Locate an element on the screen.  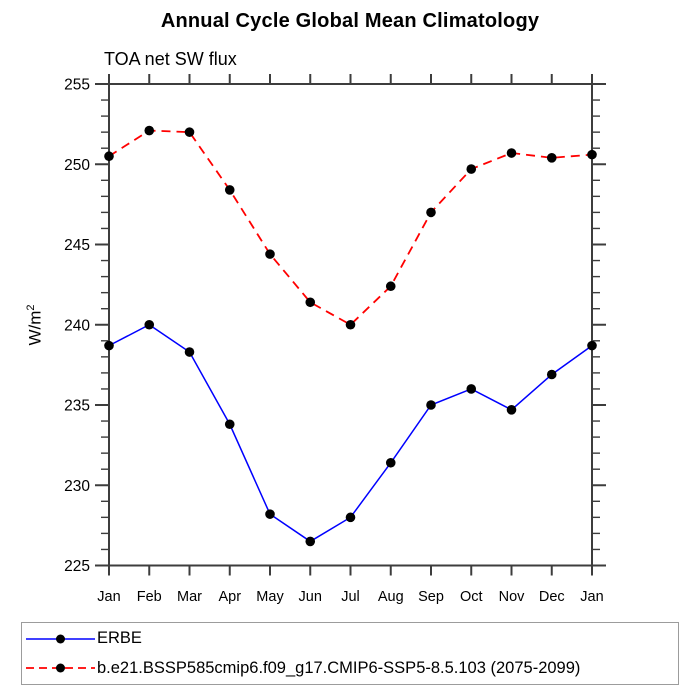
x-tick-label: May is located at coordinates (270, 597).